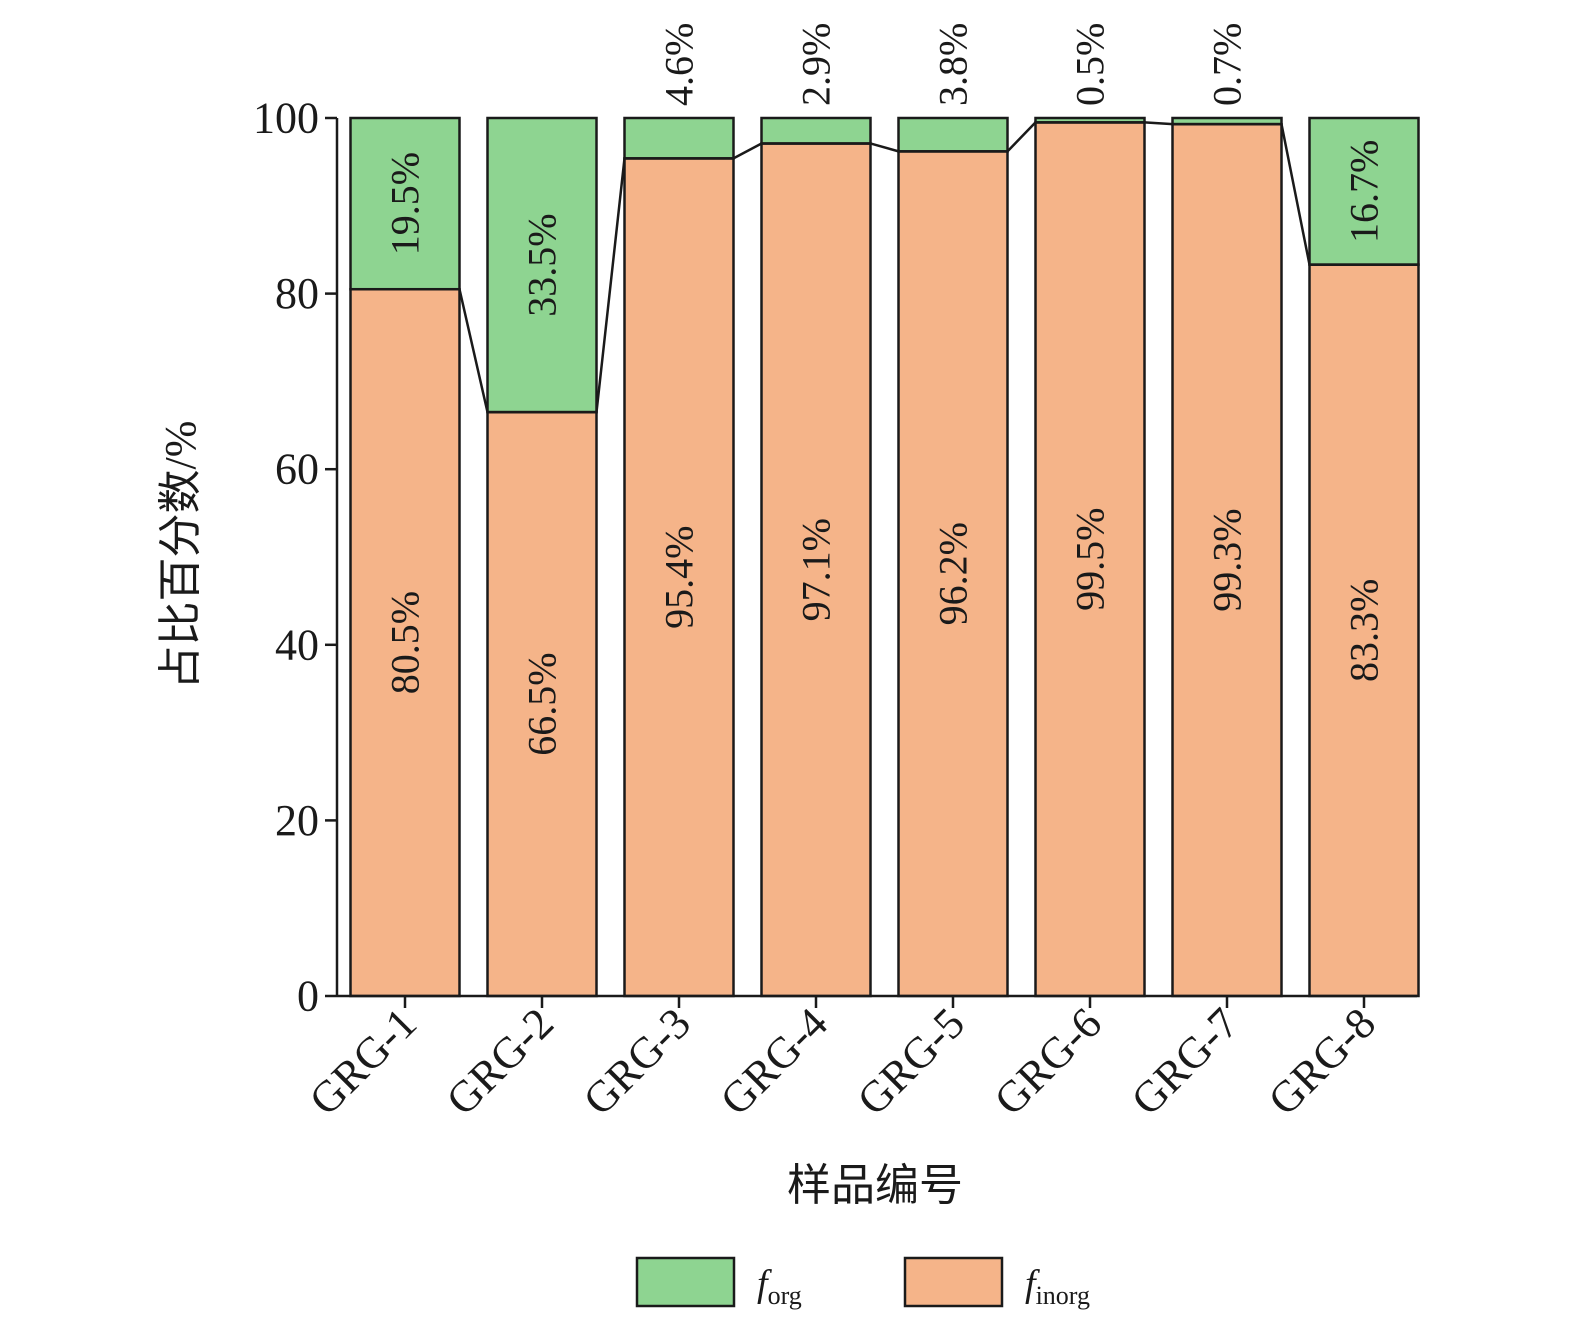 This screenshot has height=1327, width=1575. I want to click on y-tick-label-80: 80, so click(297, 293).